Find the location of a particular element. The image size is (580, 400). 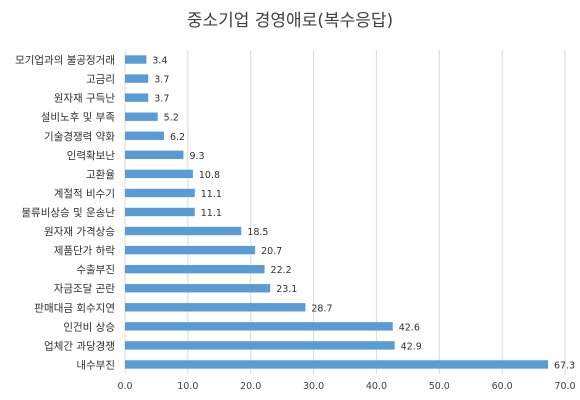

x-tick-label: 20.0 is located at coordinates (250, 386).